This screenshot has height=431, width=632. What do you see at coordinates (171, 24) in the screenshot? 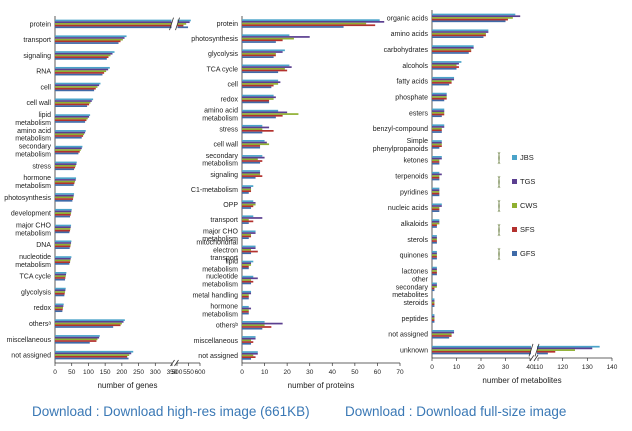
I see `genes-bar-break-mark` at bounding box center [171, 24].